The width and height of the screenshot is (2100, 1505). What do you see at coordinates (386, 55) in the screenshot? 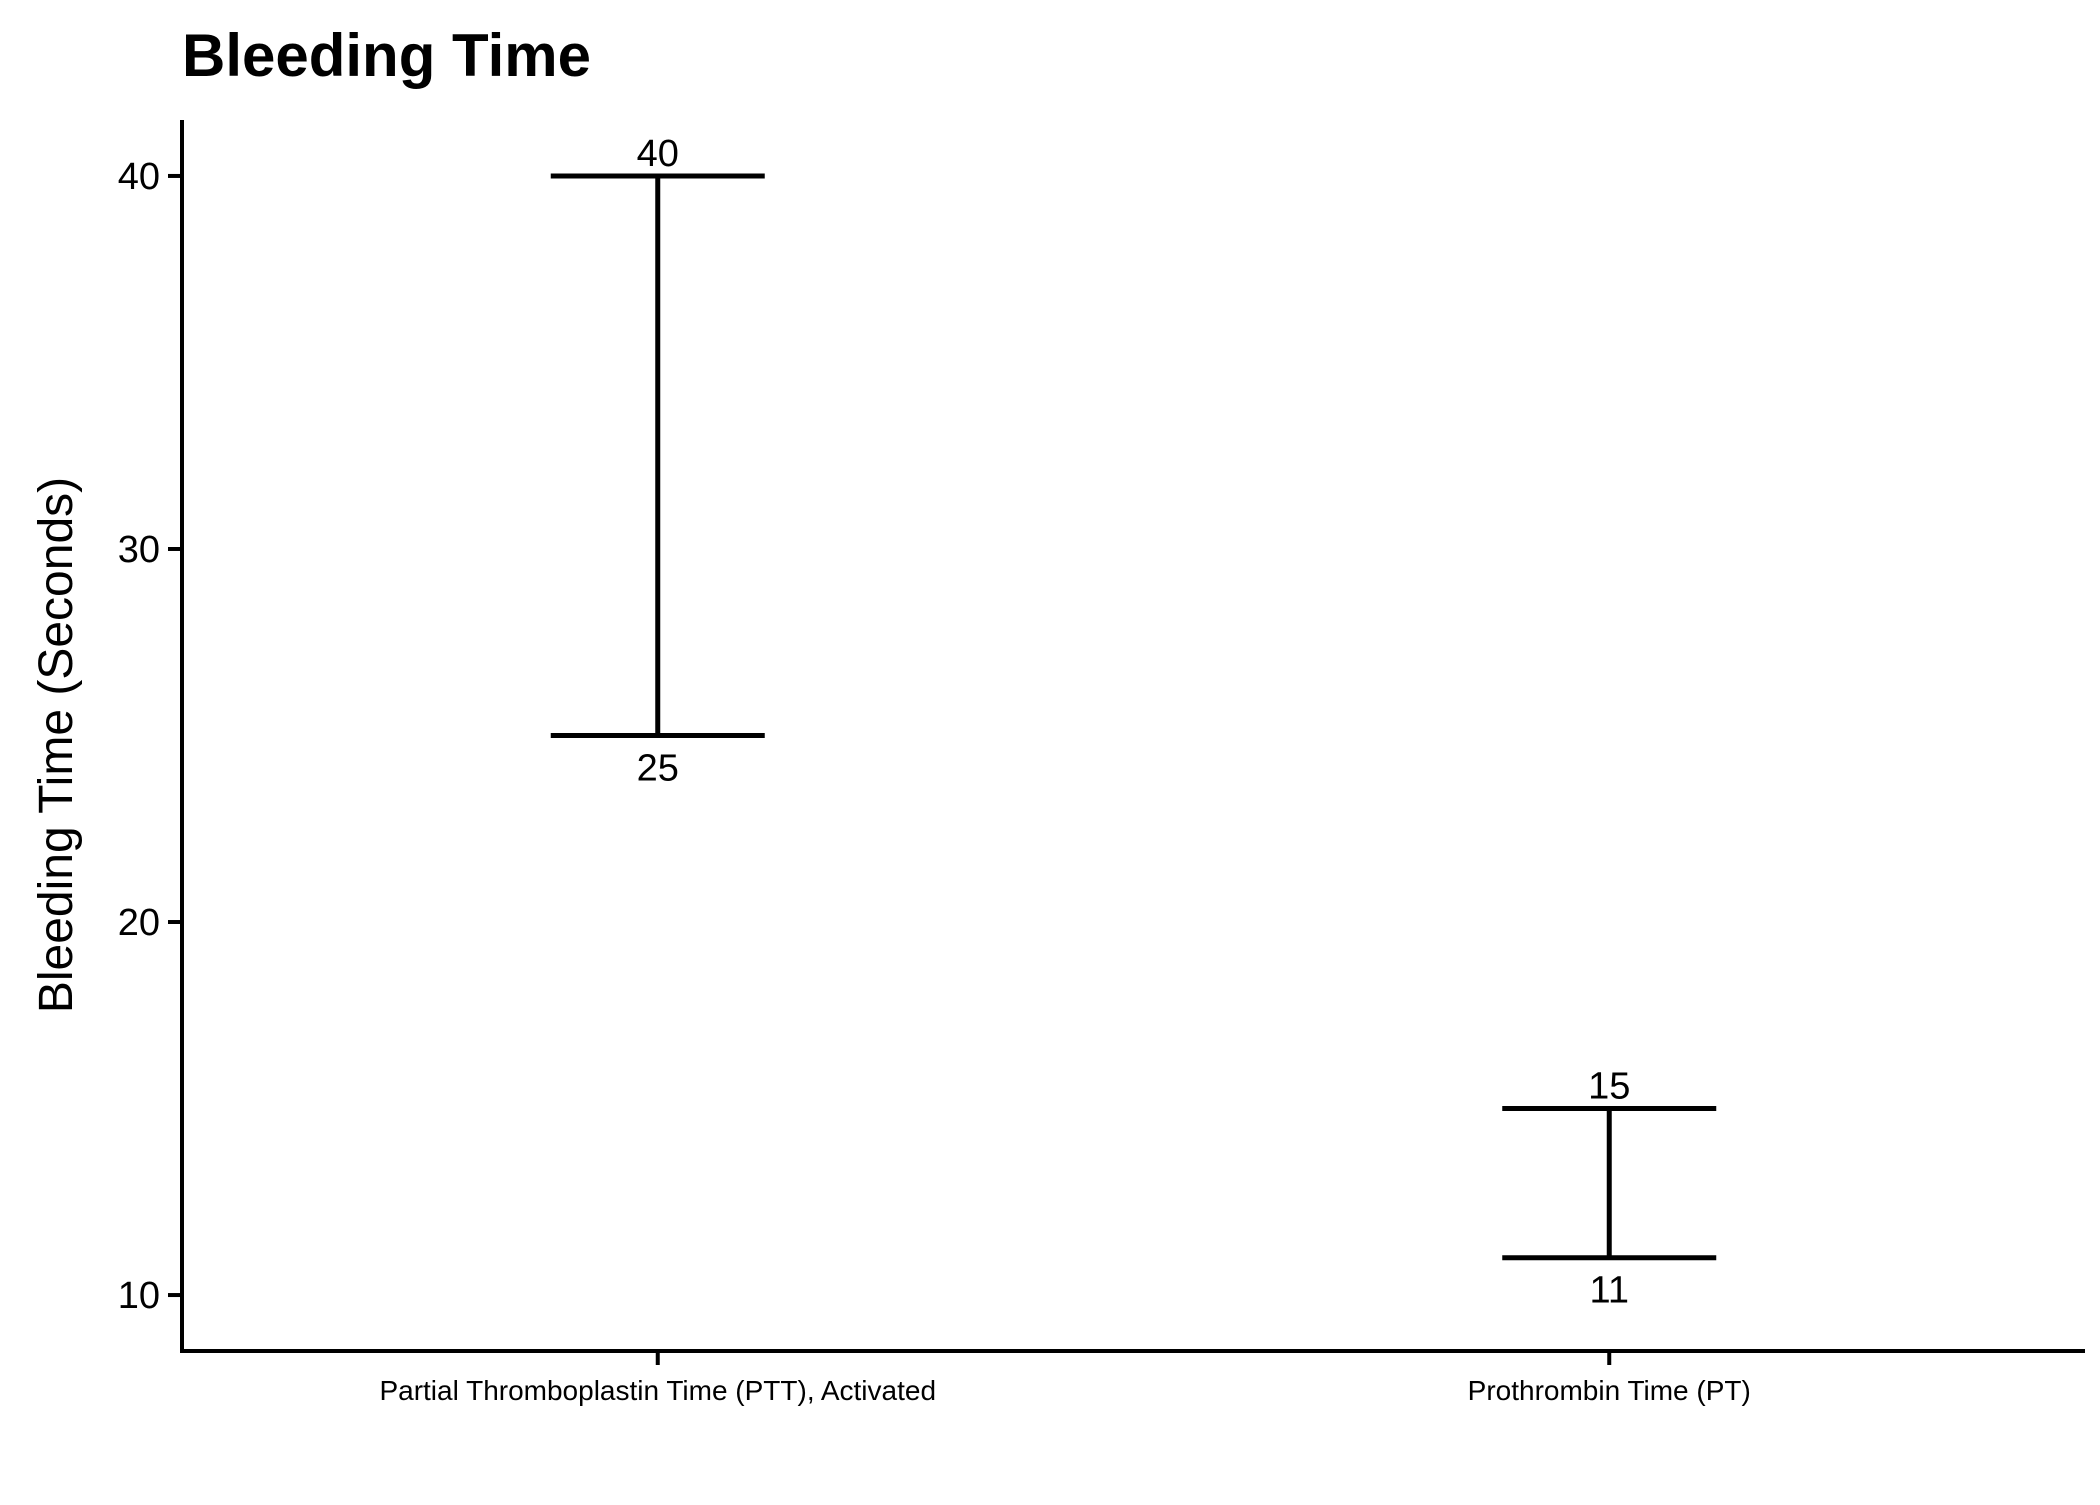
I see `chart-title: Bleeding Time` at bounding box center [386, 55].